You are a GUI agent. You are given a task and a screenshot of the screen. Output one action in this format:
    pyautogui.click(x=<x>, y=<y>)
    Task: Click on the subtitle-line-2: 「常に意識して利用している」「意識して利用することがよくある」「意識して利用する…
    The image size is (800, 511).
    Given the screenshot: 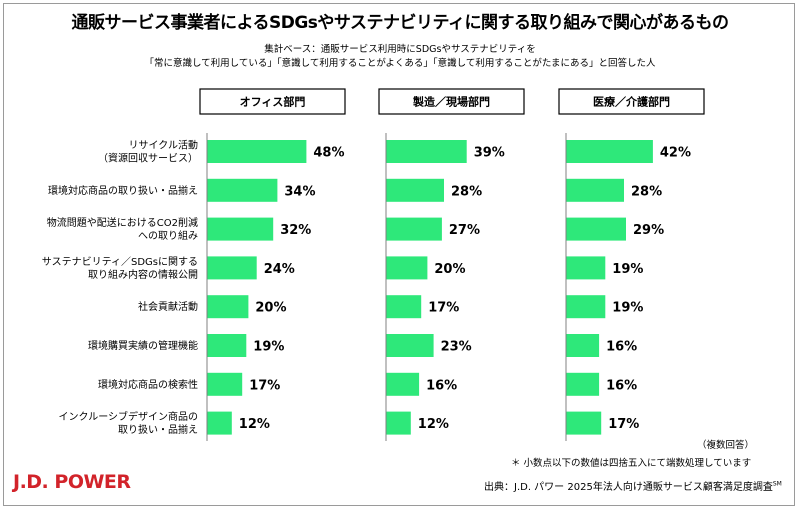 What is the action you would take?
    pyautogui.click(x=400, y=63)
    